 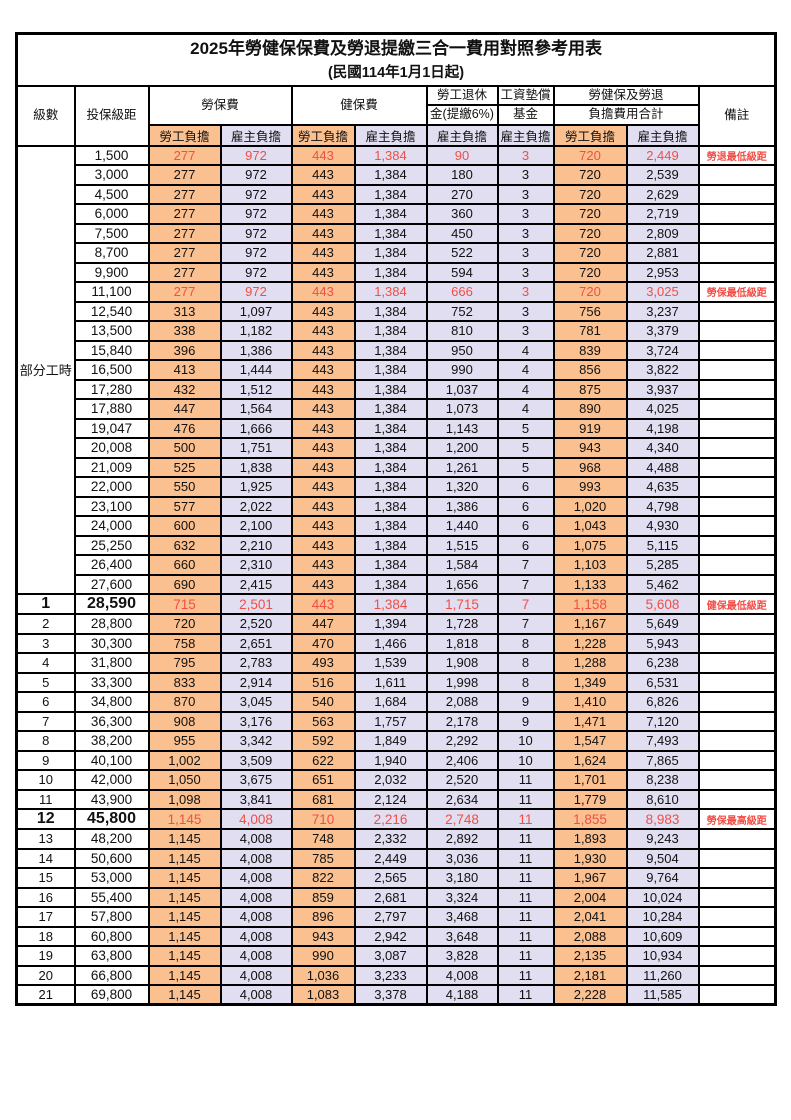 What do you see at coordinates (462, 487) in the screenshot?
I see `cell-pension-employer: 1,320` at bounding box center [462, 487].